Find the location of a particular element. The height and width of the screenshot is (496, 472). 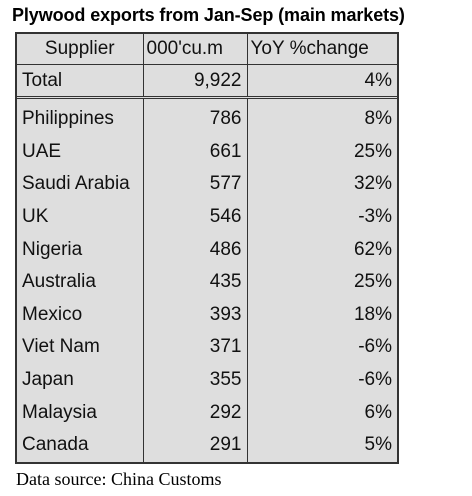

volume-cell: 577 is located at coordinates (195, 184).